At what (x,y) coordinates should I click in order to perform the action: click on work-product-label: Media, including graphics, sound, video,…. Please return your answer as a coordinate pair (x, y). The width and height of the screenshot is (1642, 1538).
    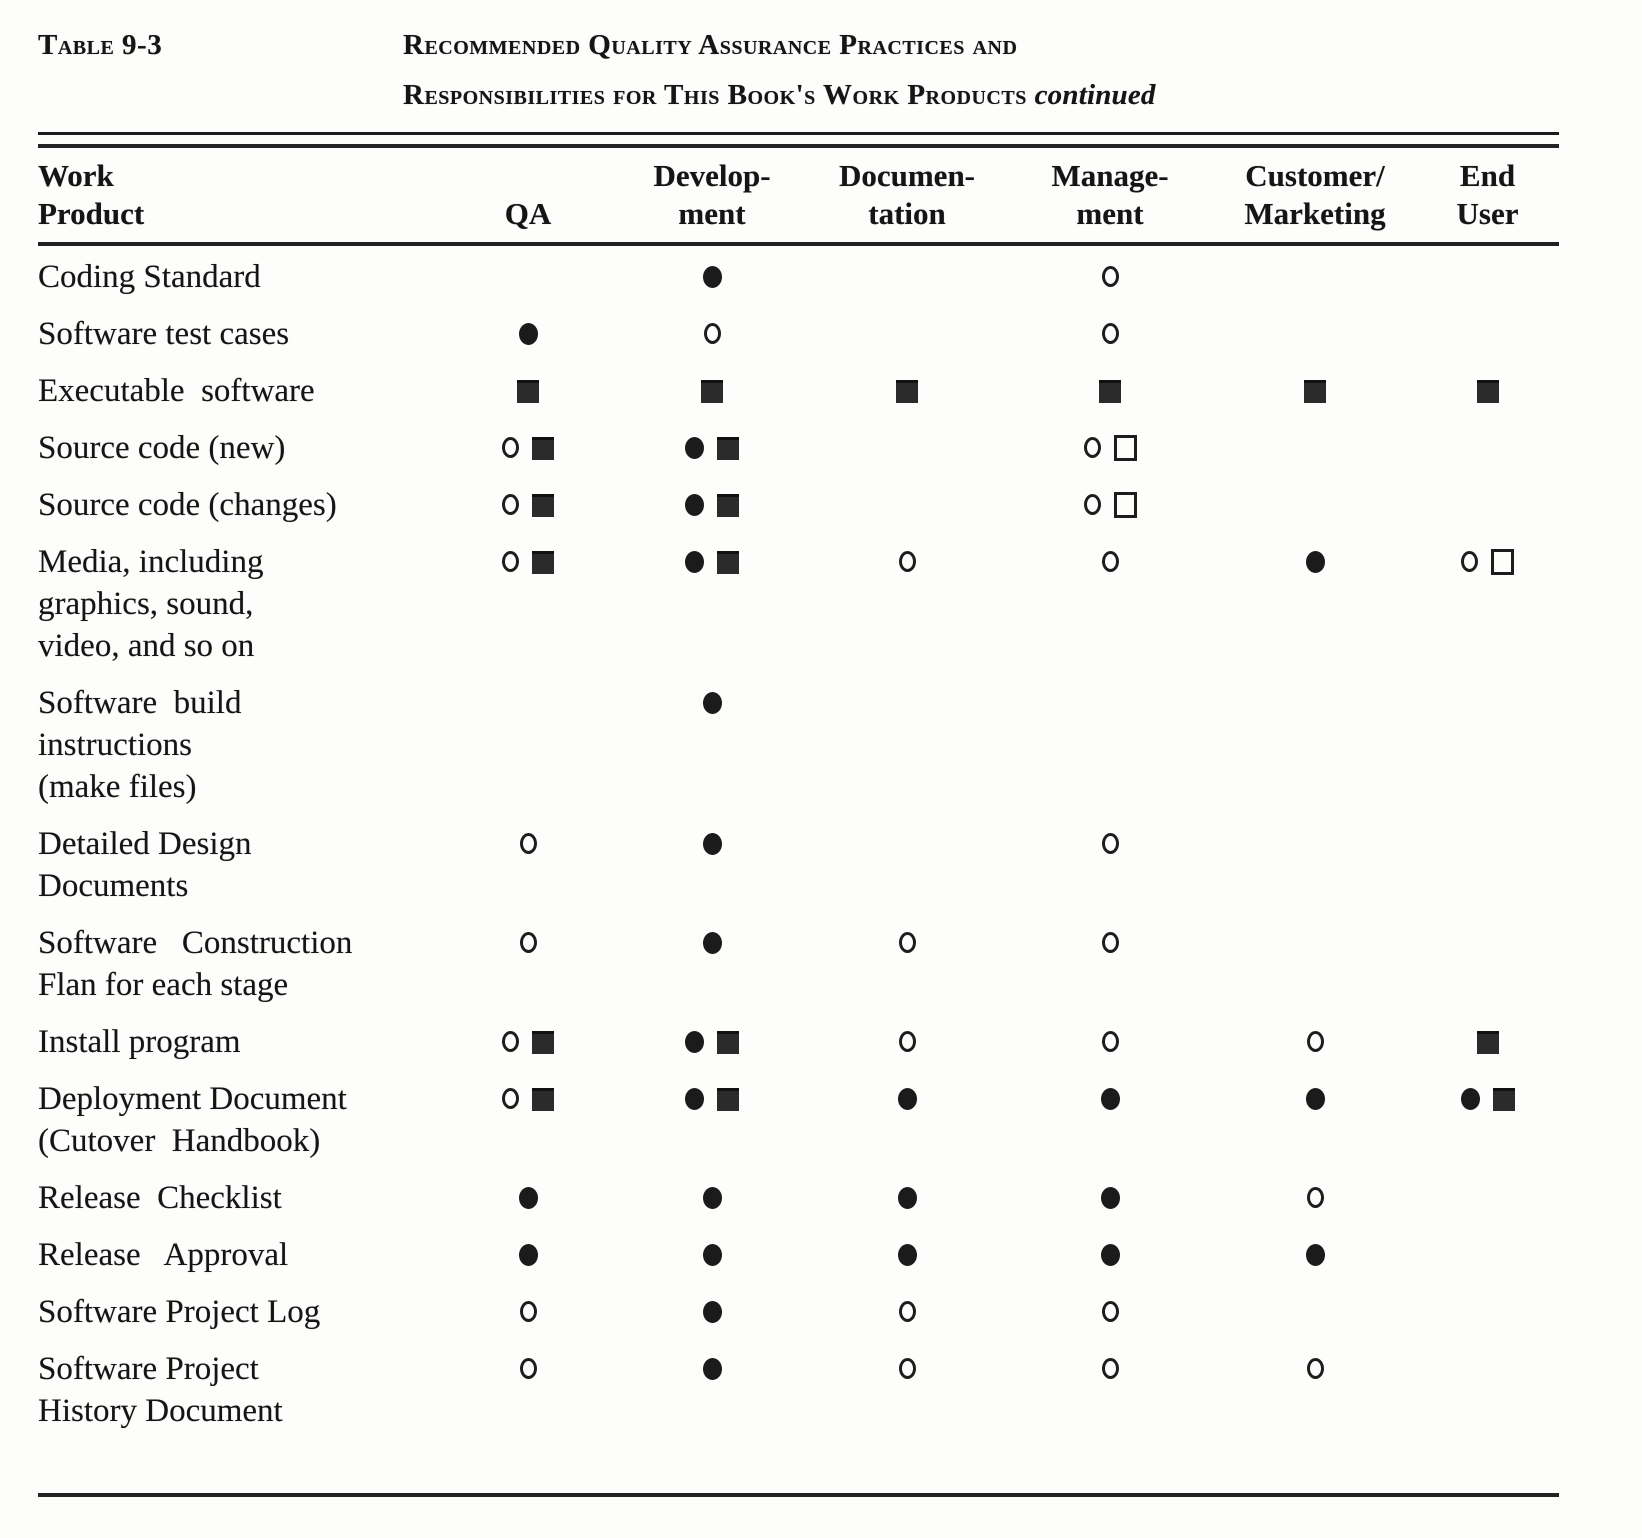
    Looking at the image, I should click on (151, 604).